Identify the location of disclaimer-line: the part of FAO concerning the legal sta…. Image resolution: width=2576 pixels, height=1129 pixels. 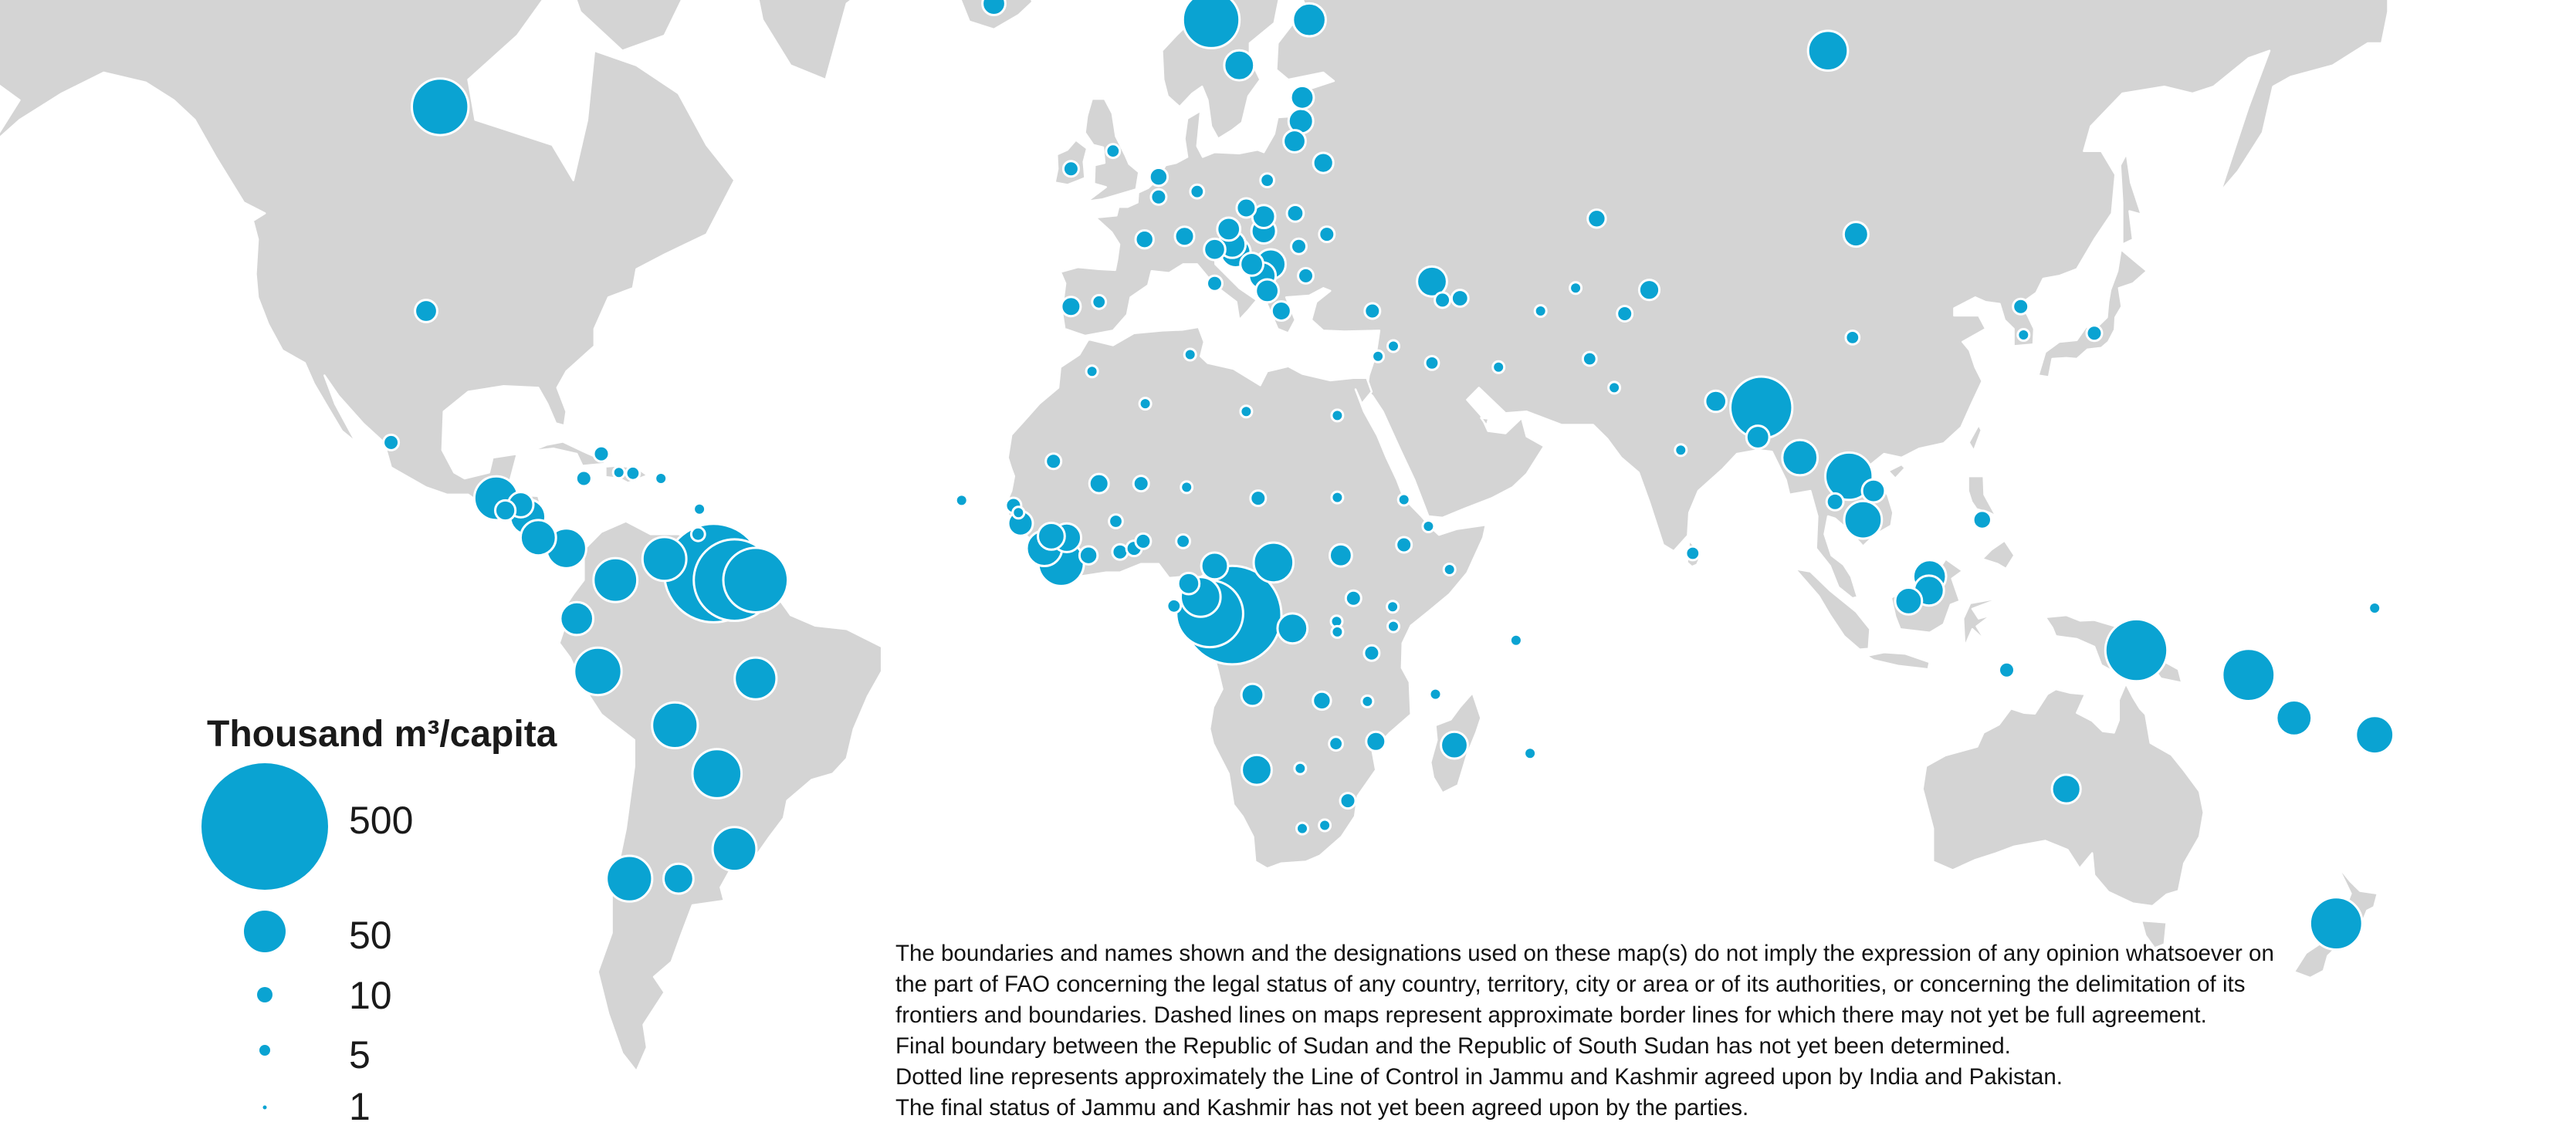
(1571, 985).